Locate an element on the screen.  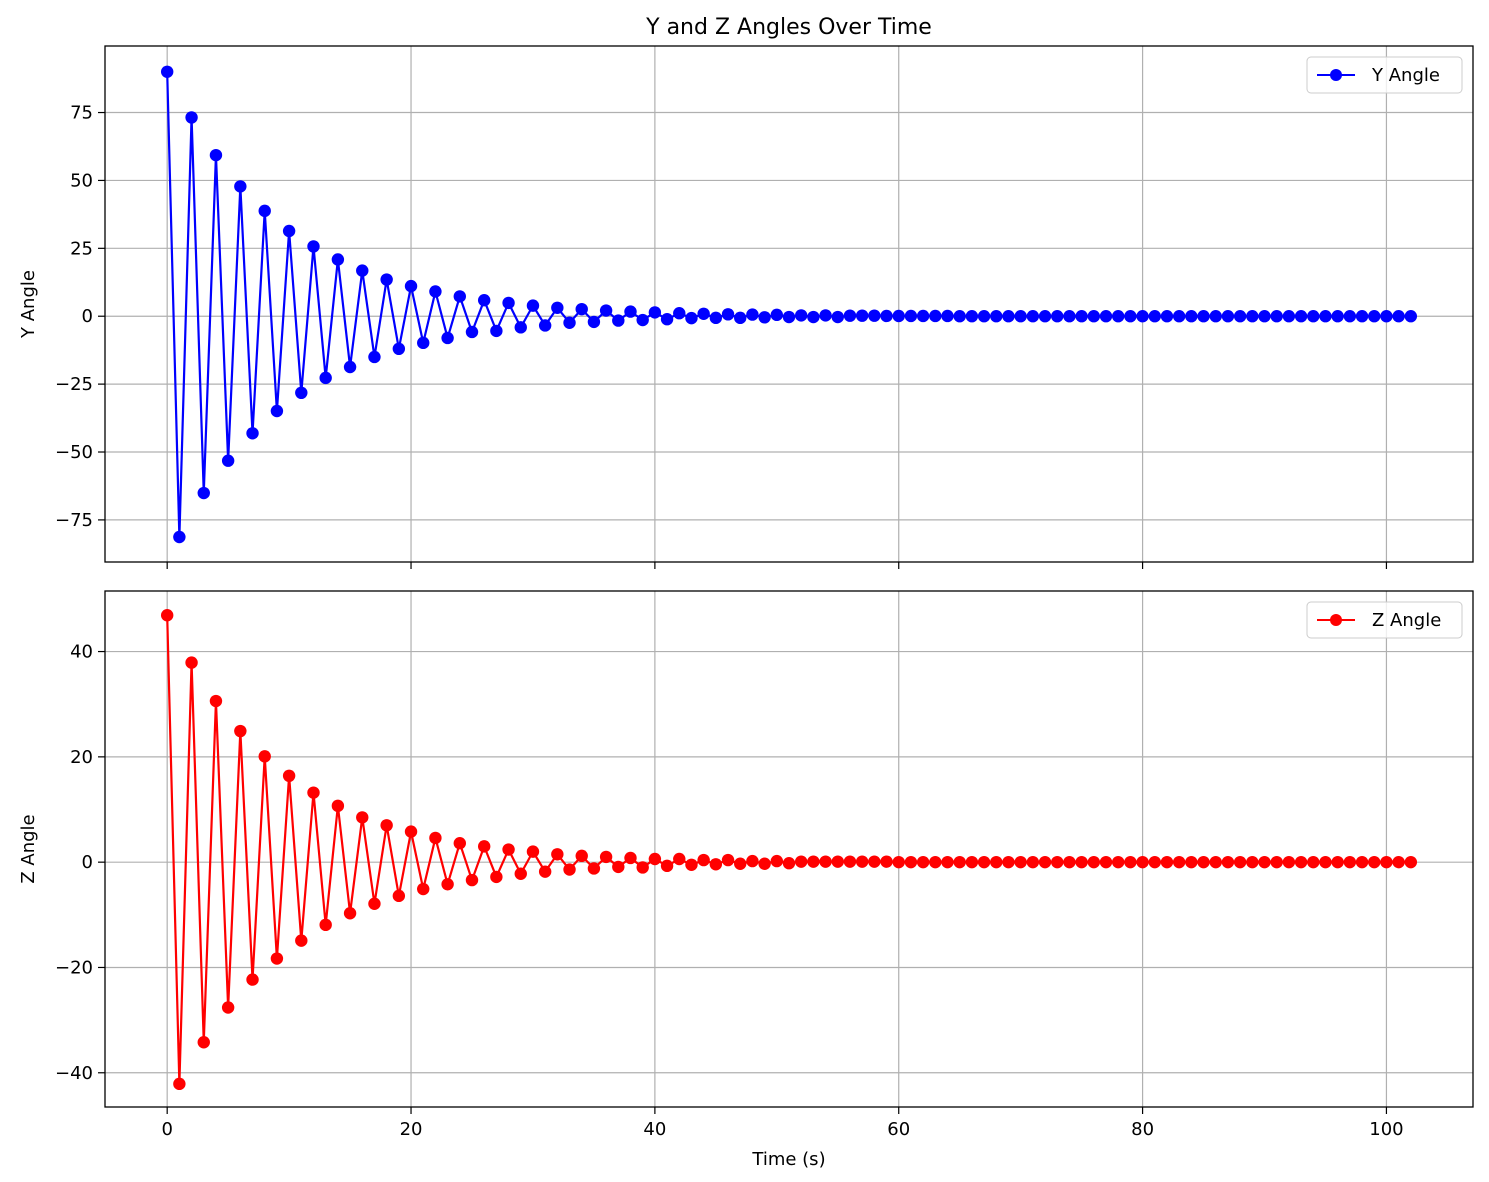
y-tick-label: 40 is located at coordinates (81, 652).